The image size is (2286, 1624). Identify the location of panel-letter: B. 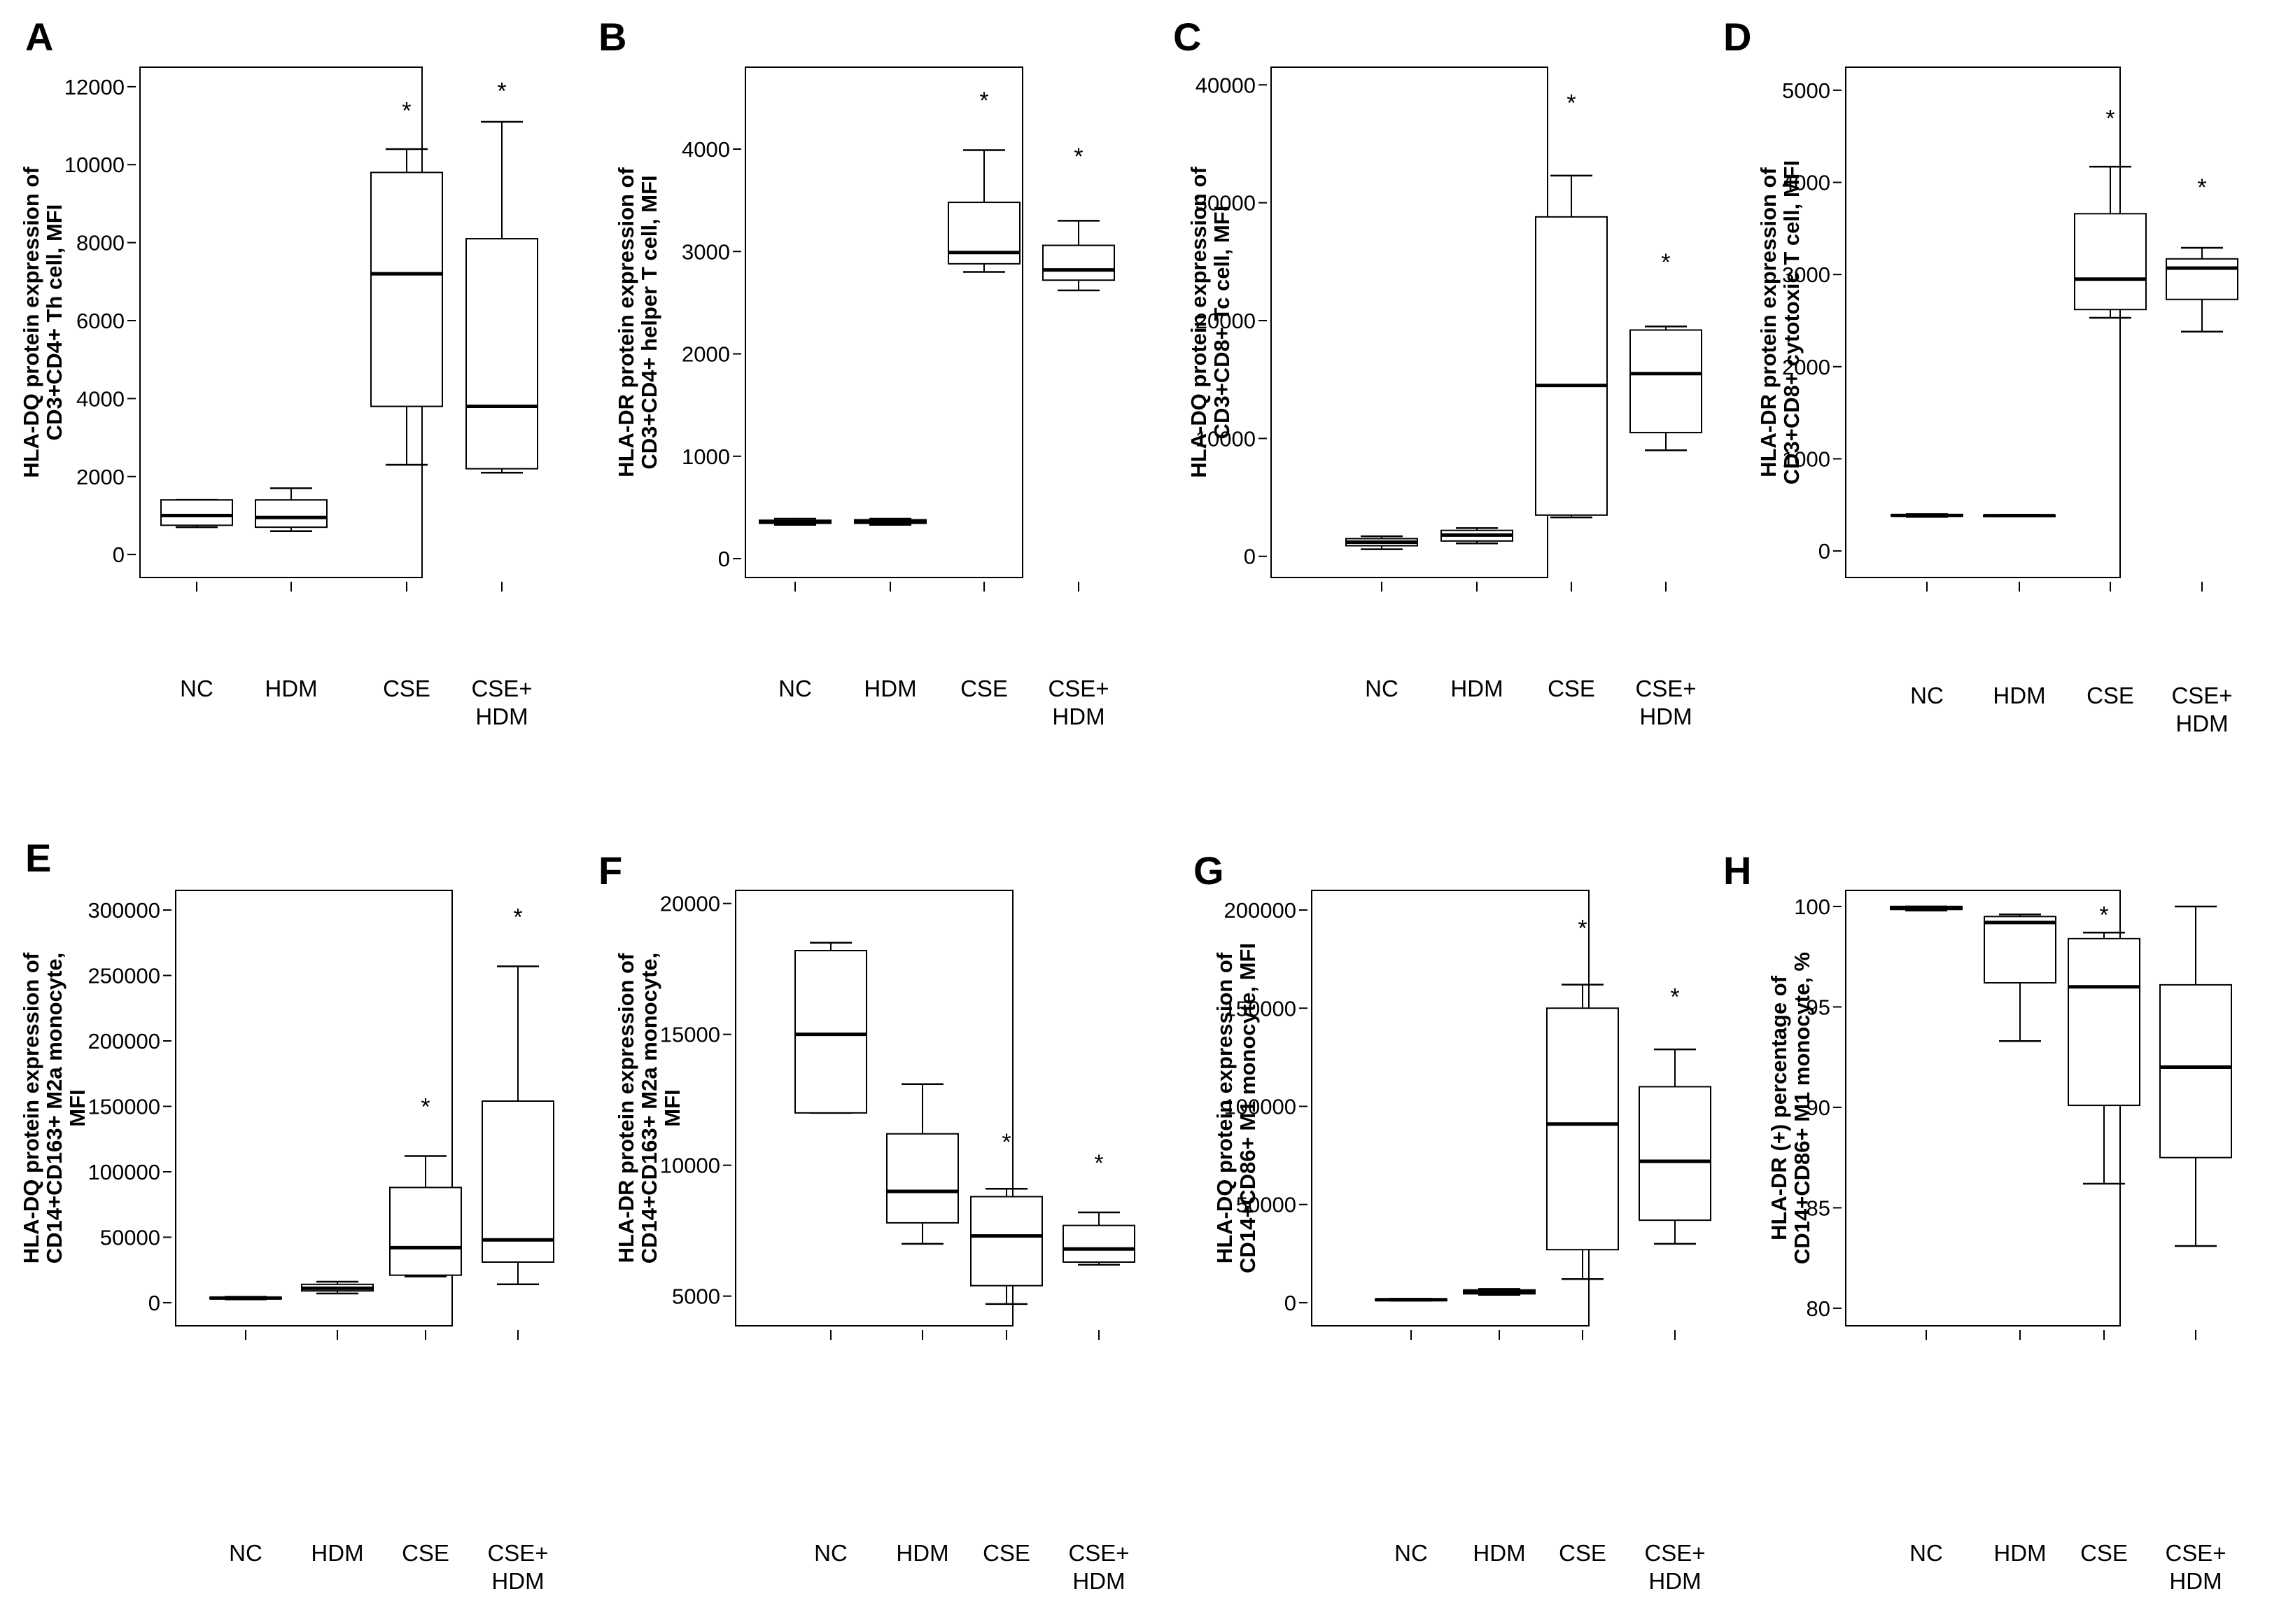
(612, 37).